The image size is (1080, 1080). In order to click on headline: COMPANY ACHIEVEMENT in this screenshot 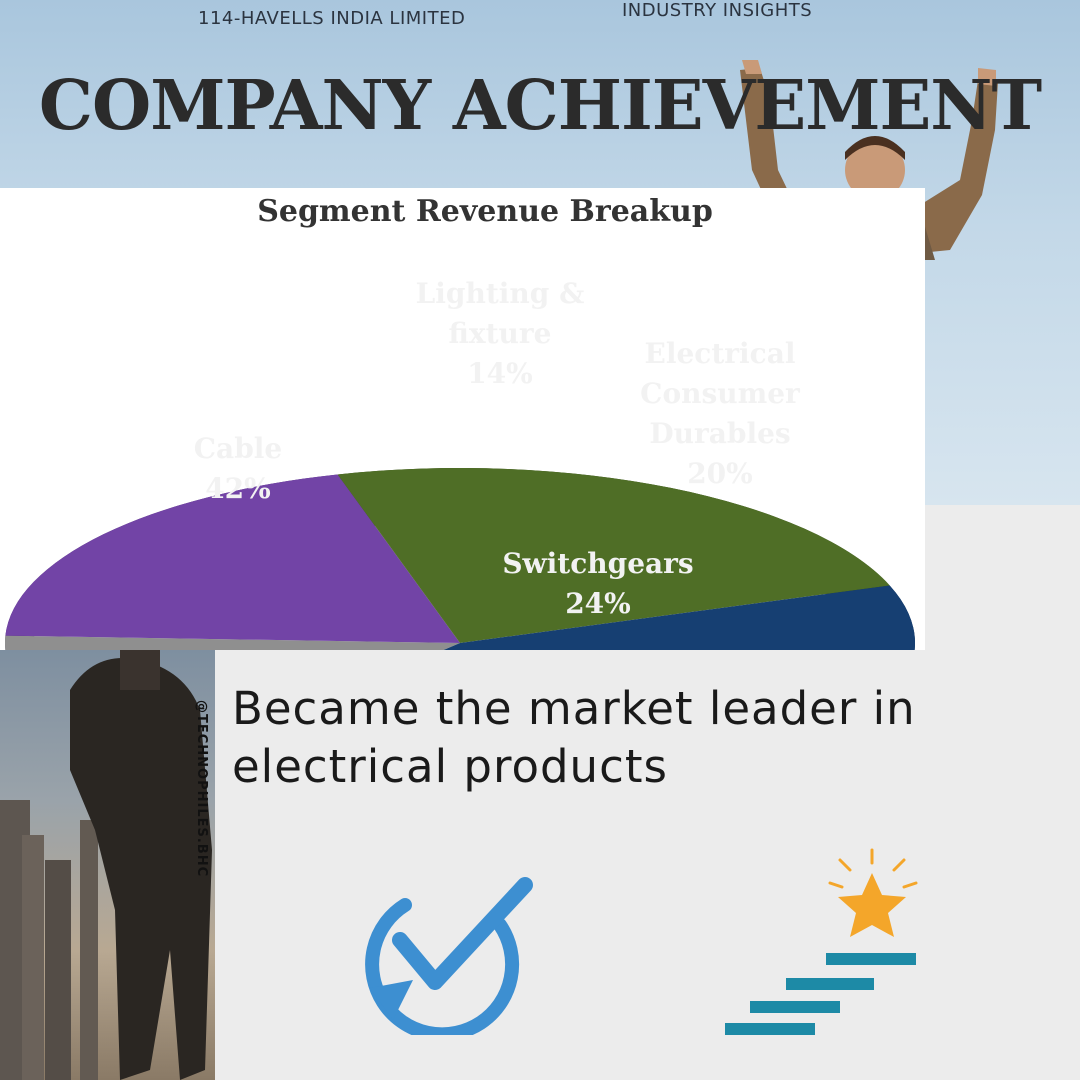, I will do `click(540, 106)`.